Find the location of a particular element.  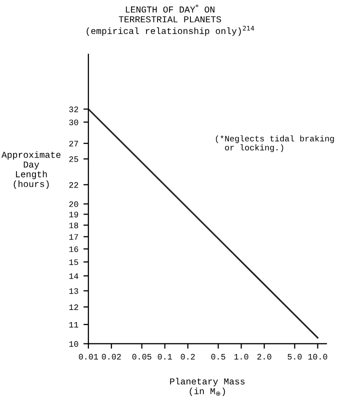

y-tick-label: 32 is located at coordinates (73, 109).